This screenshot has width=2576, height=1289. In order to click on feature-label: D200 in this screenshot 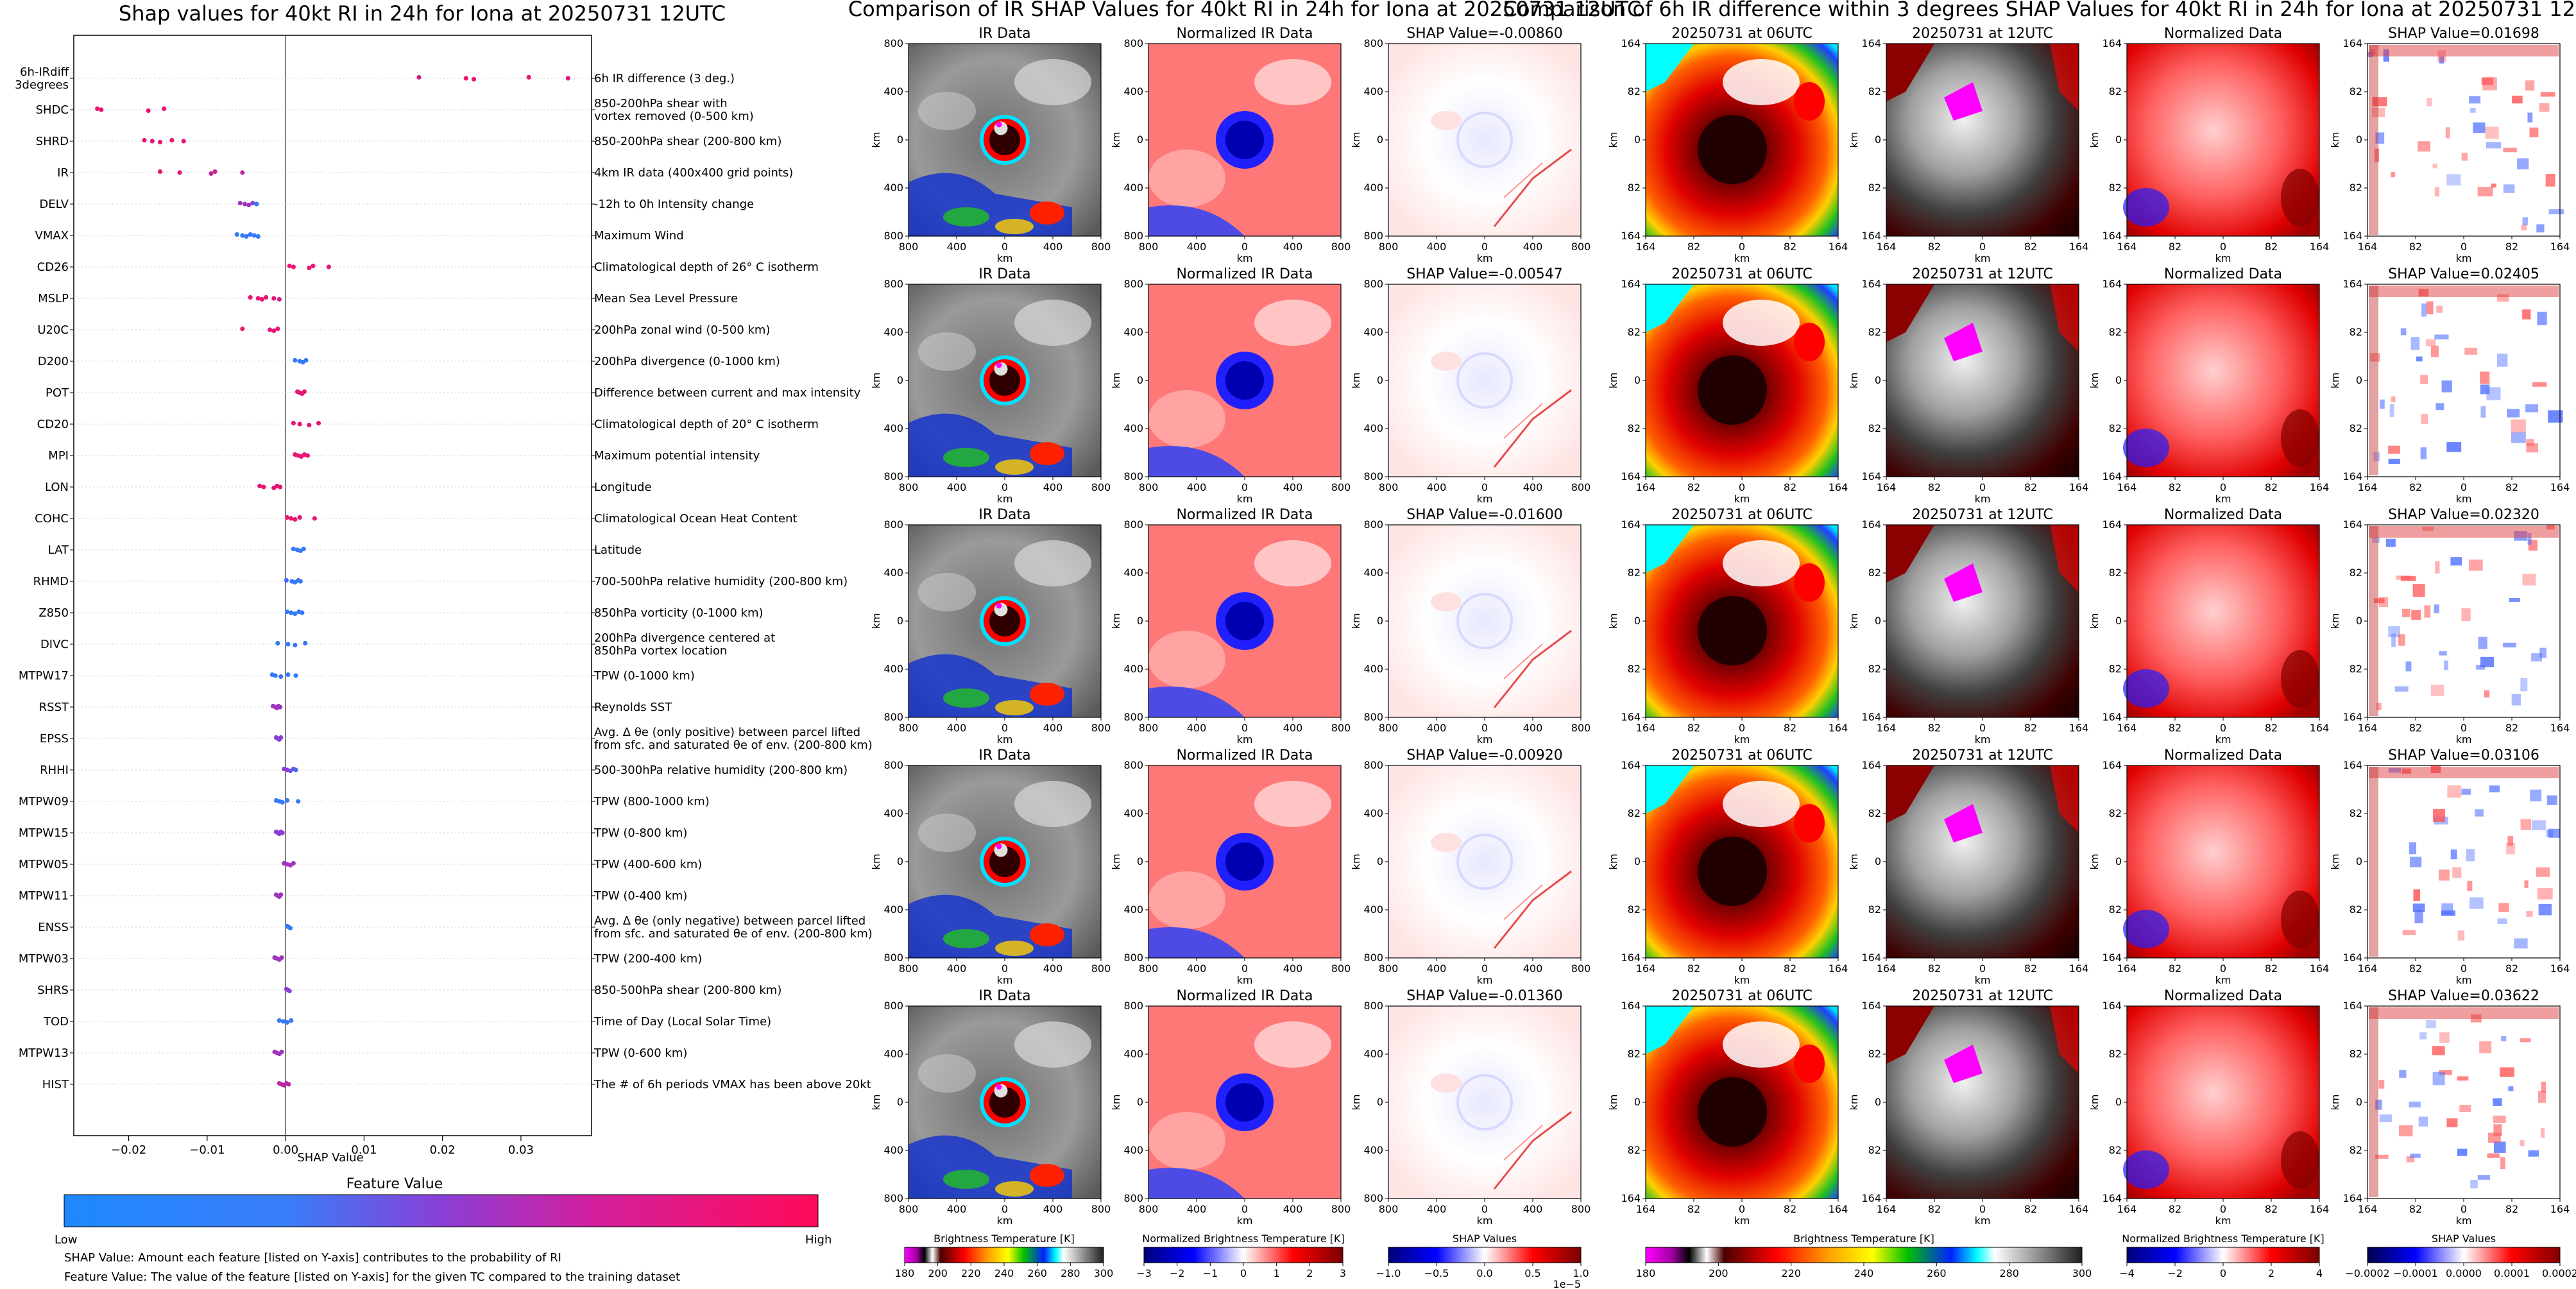, I will do `click(53, 361)`.